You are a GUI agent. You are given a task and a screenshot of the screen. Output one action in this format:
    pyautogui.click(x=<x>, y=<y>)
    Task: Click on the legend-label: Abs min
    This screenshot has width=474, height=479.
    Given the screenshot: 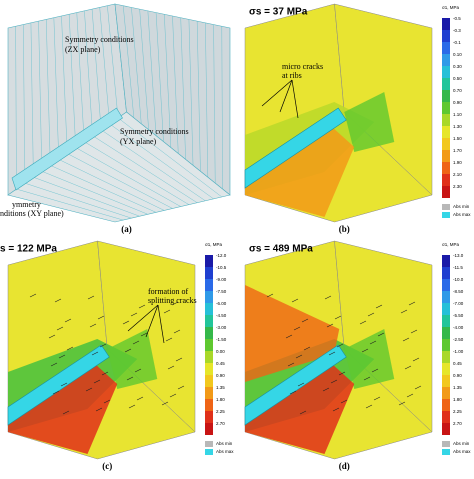 What is the action you would take?
    pyautogui.click(x=461, y=206)
    